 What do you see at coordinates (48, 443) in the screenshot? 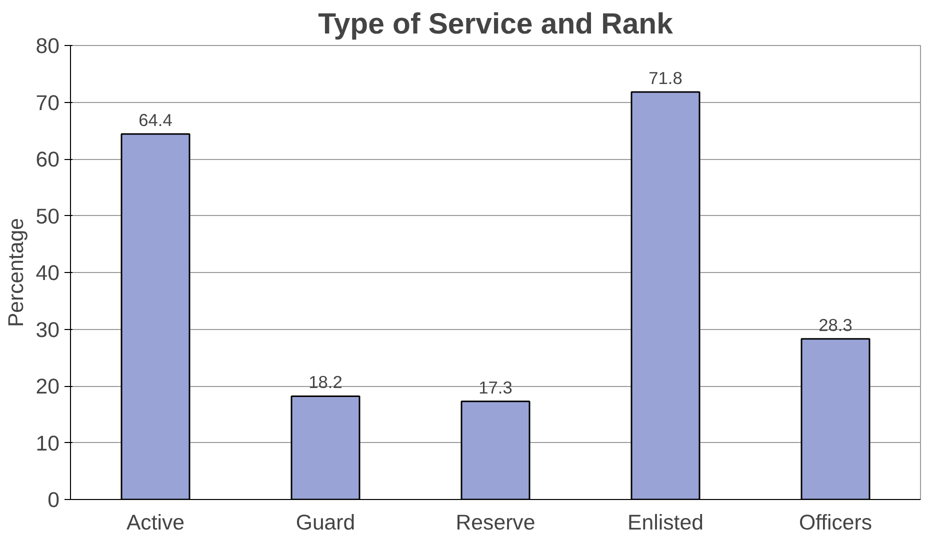
I see `y-tick-label: 10` at bounding box center [48, 443].